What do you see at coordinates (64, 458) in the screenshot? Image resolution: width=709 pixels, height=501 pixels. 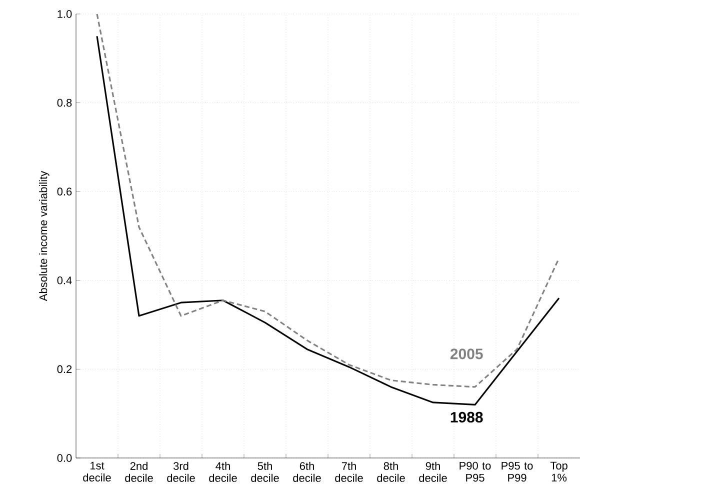 I see `y-tick-label: 0.0` at bounding box center [64, 458].